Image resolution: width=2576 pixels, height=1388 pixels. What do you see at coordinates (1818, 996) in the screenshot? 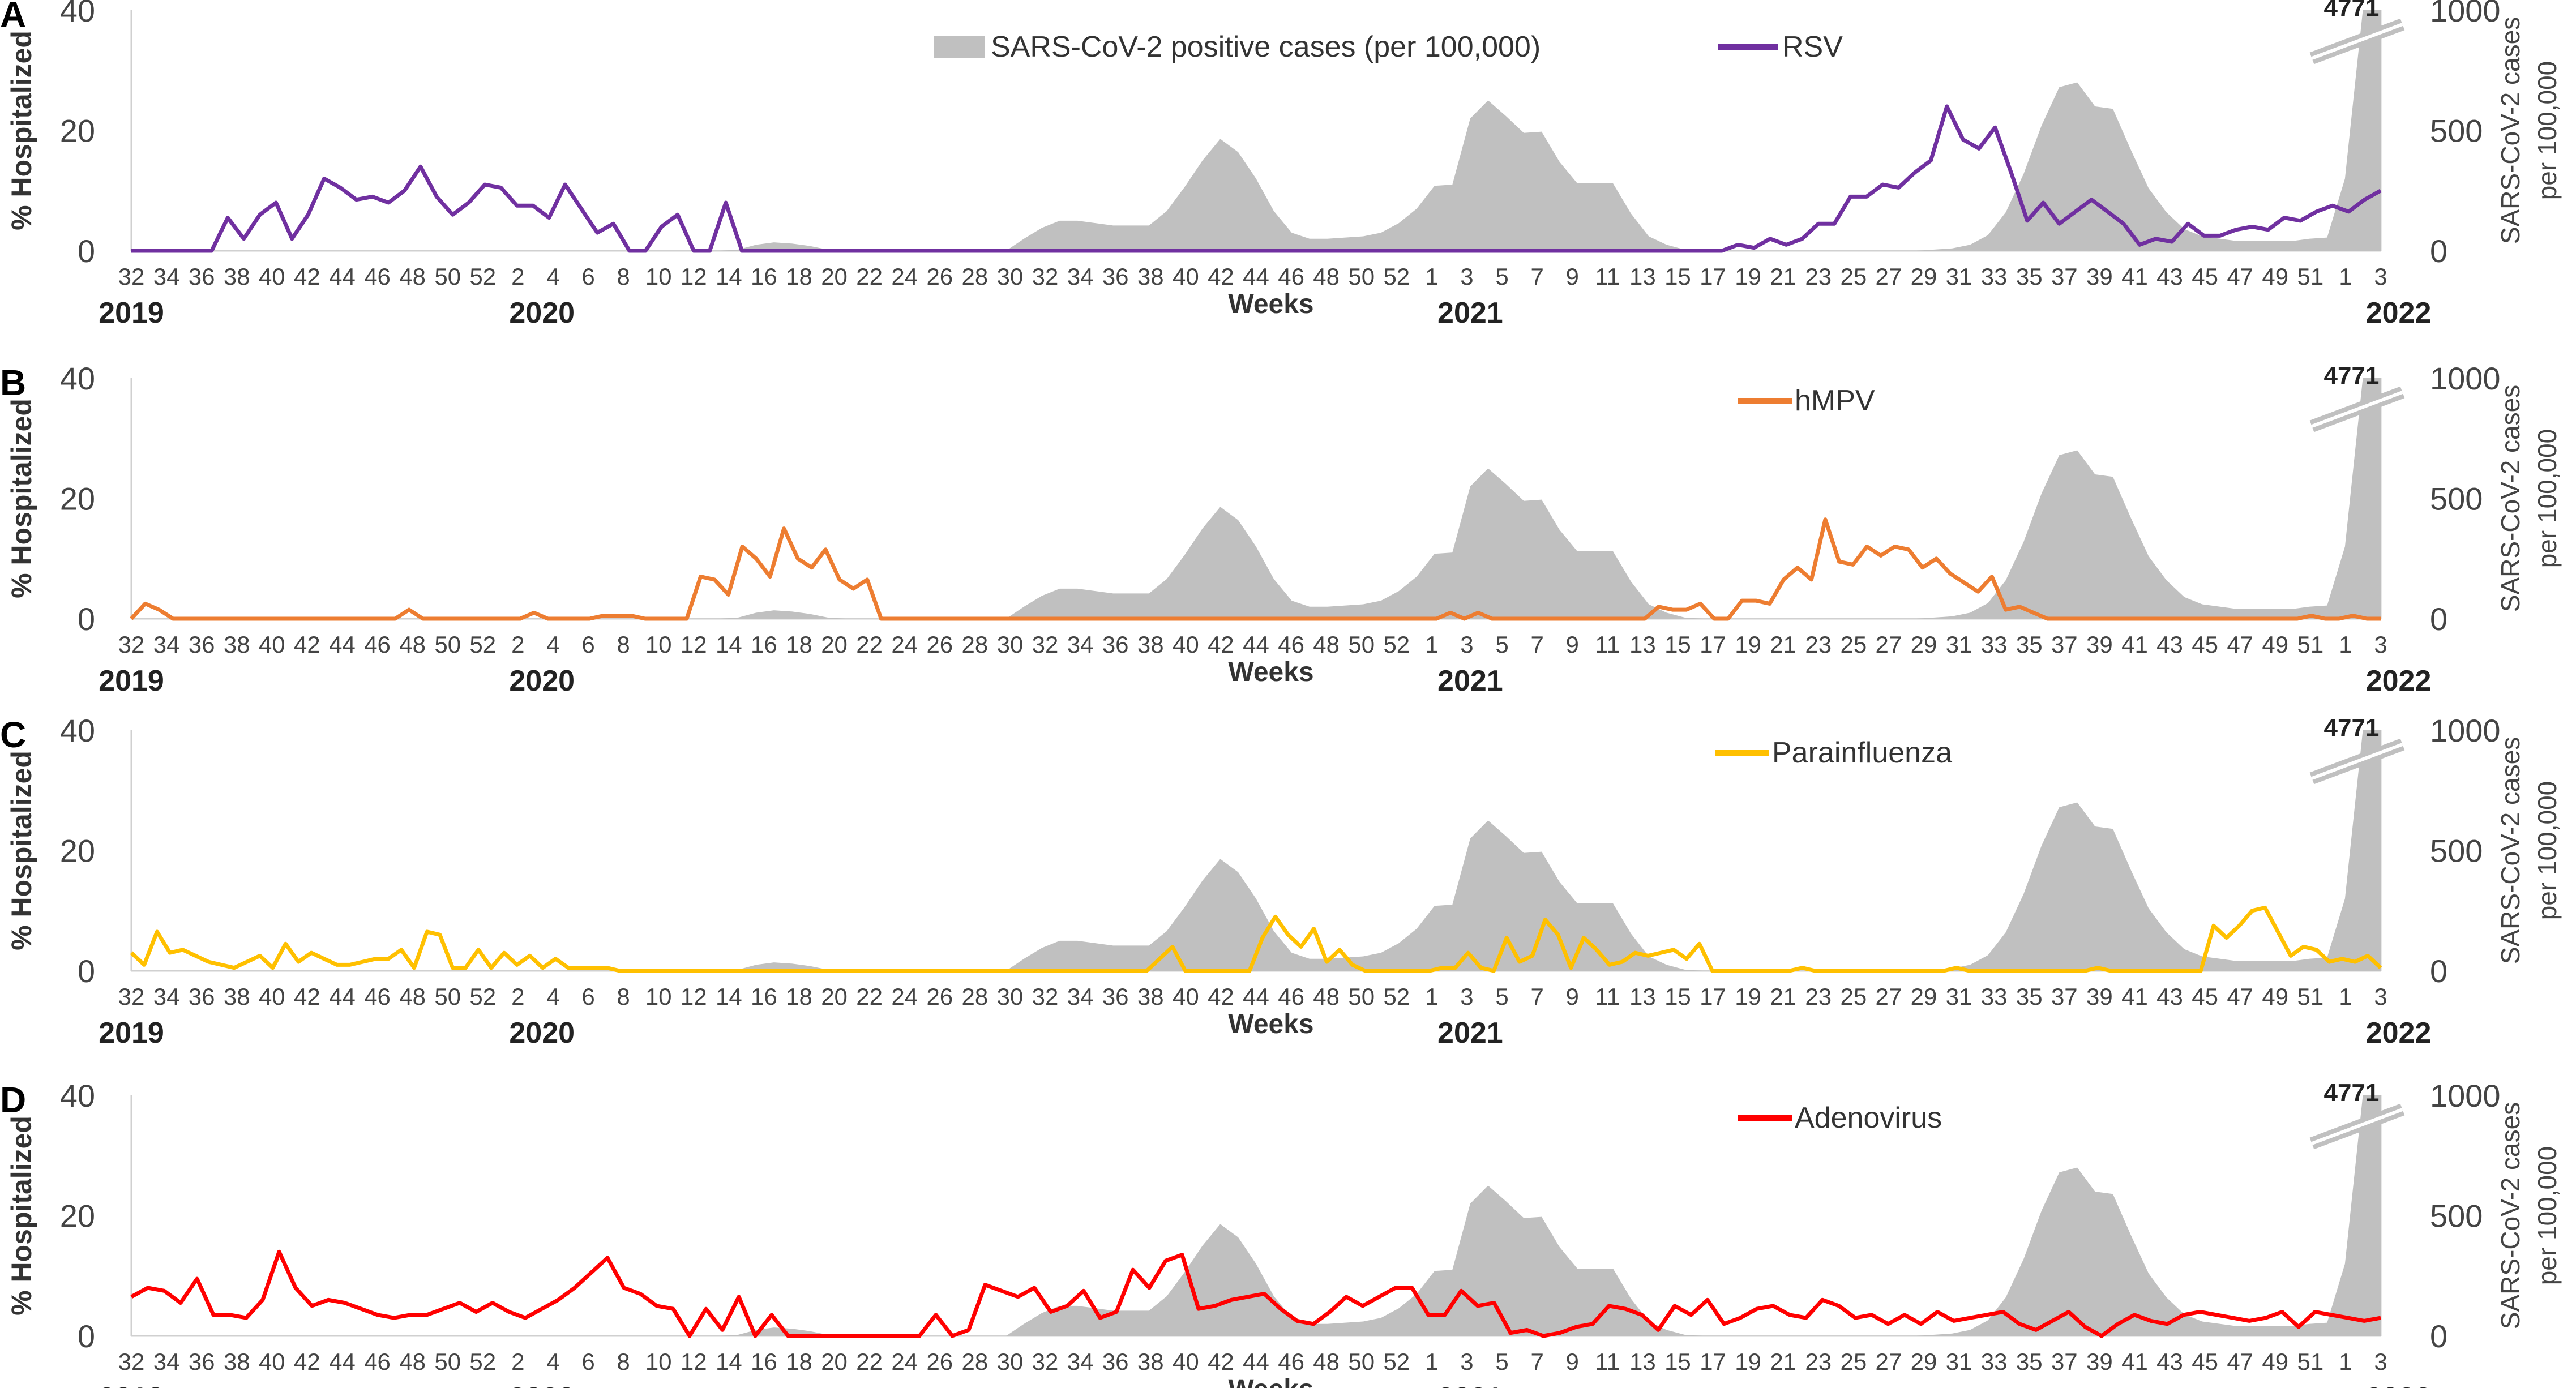
I see `x-tick-label: 23` at bounding box center [1818, 996].